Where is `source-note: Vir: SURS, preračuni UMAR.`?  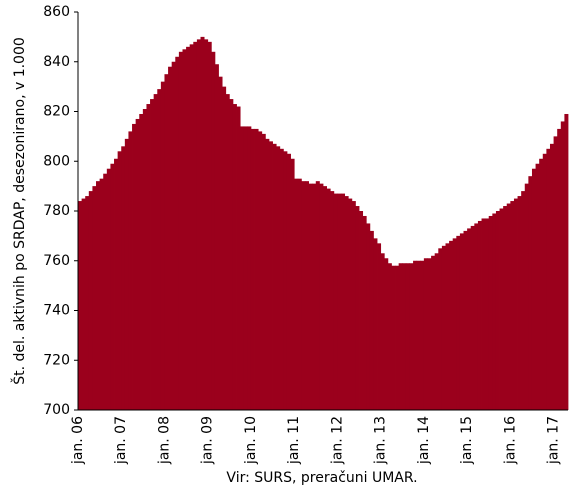 source-note: Vir: SURS, preračuni UMAR. is located at coordinates (321, 478).